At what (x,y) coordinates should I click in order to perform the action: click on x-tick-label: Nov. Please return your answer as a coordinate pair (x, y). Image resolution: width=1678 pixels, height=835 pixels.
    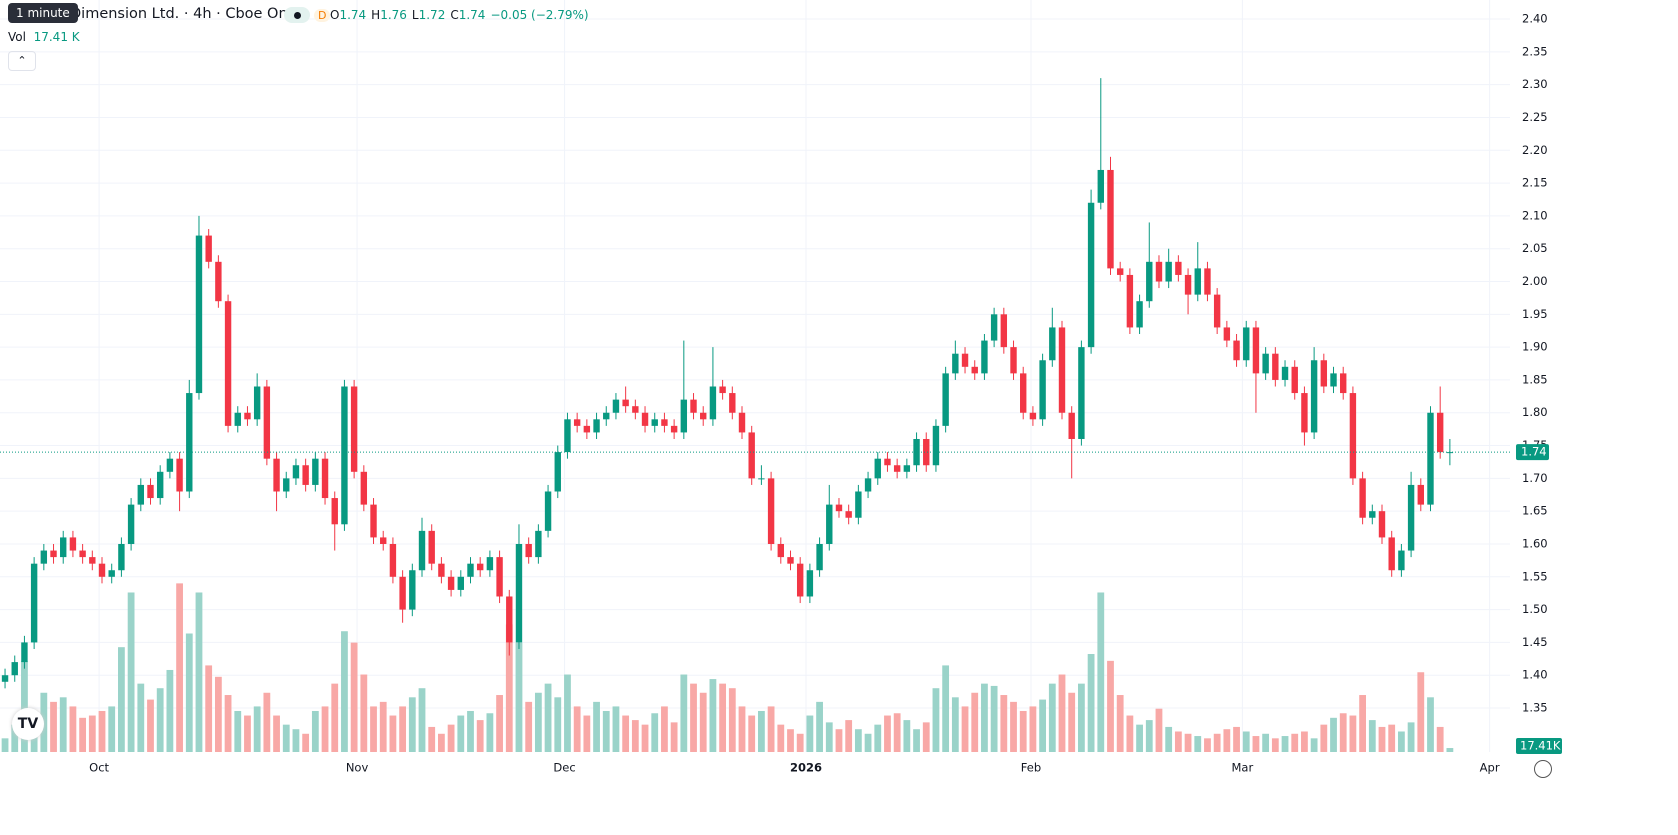
    Looking at the image, I should click on (357, 768).